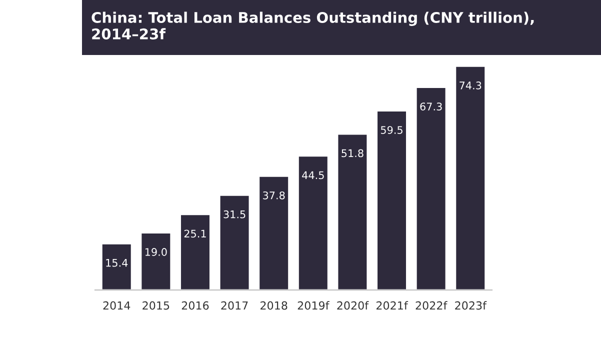 The width and height of the screenshot is (601, 360). I want to click on x-tick-label: 2015, so click(156, 305).